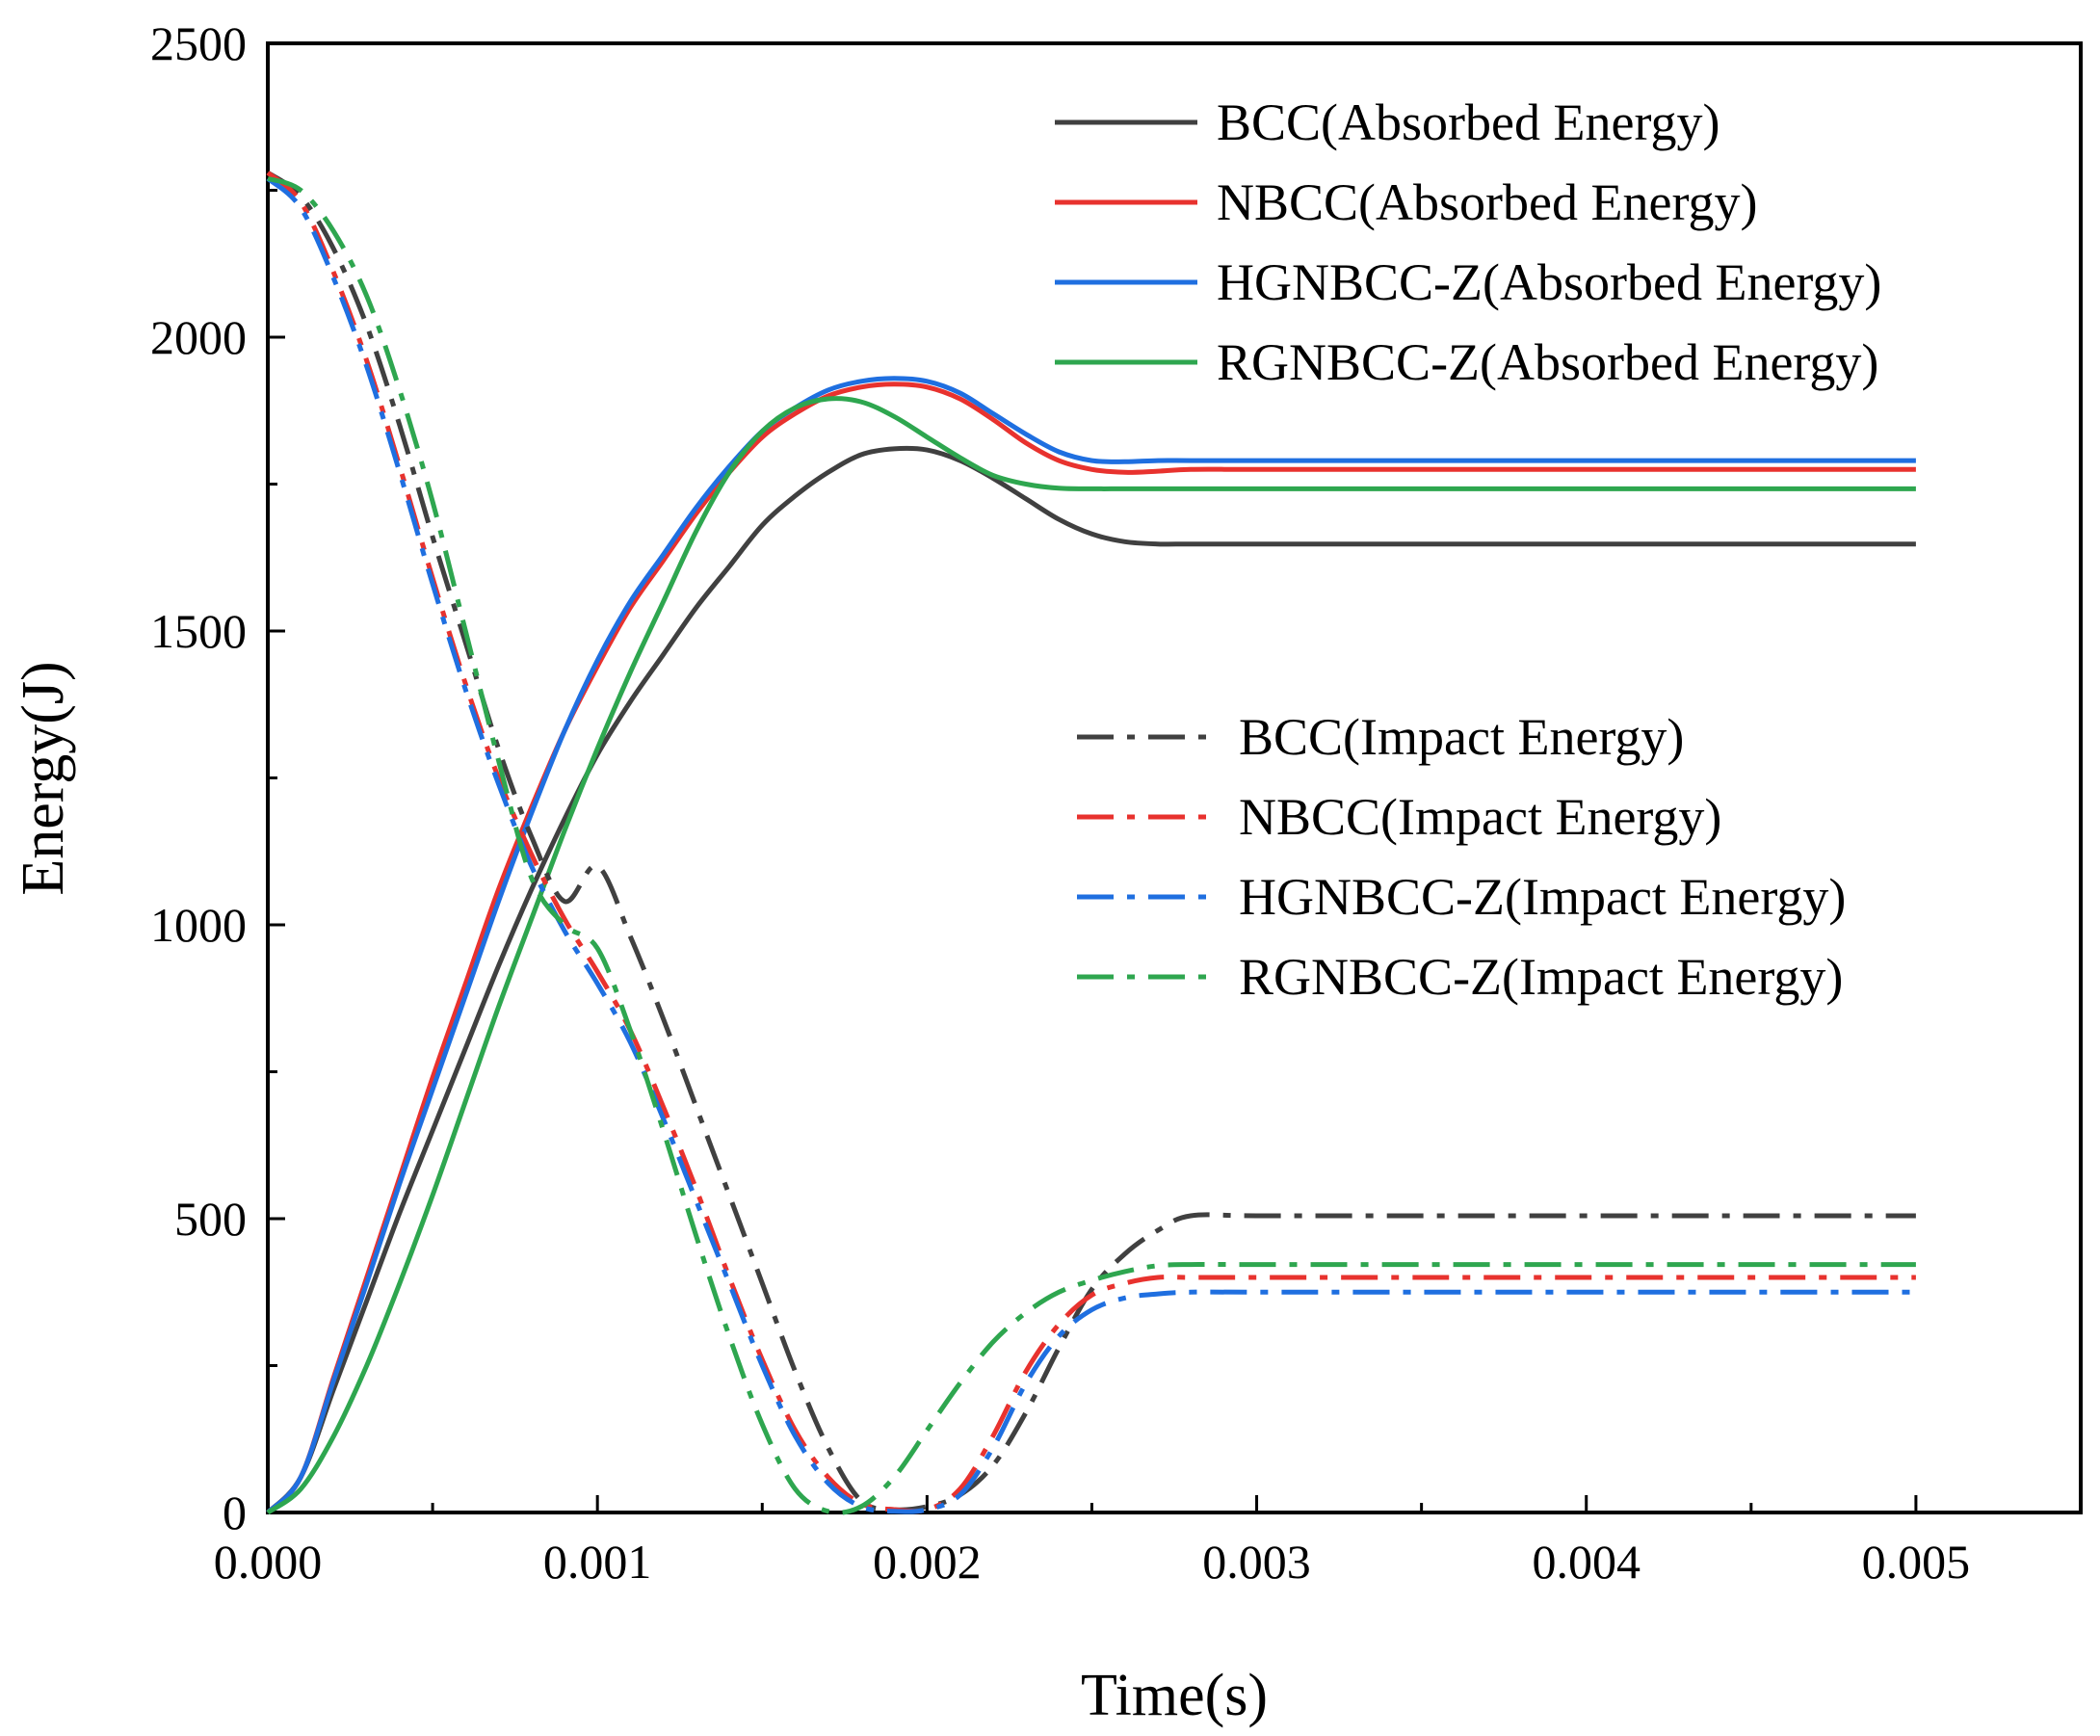 Image resolution: width=2100 pixels, height=1736 pixels. I want to click on x-tick-label: 0.005, so click(1916, 1562).